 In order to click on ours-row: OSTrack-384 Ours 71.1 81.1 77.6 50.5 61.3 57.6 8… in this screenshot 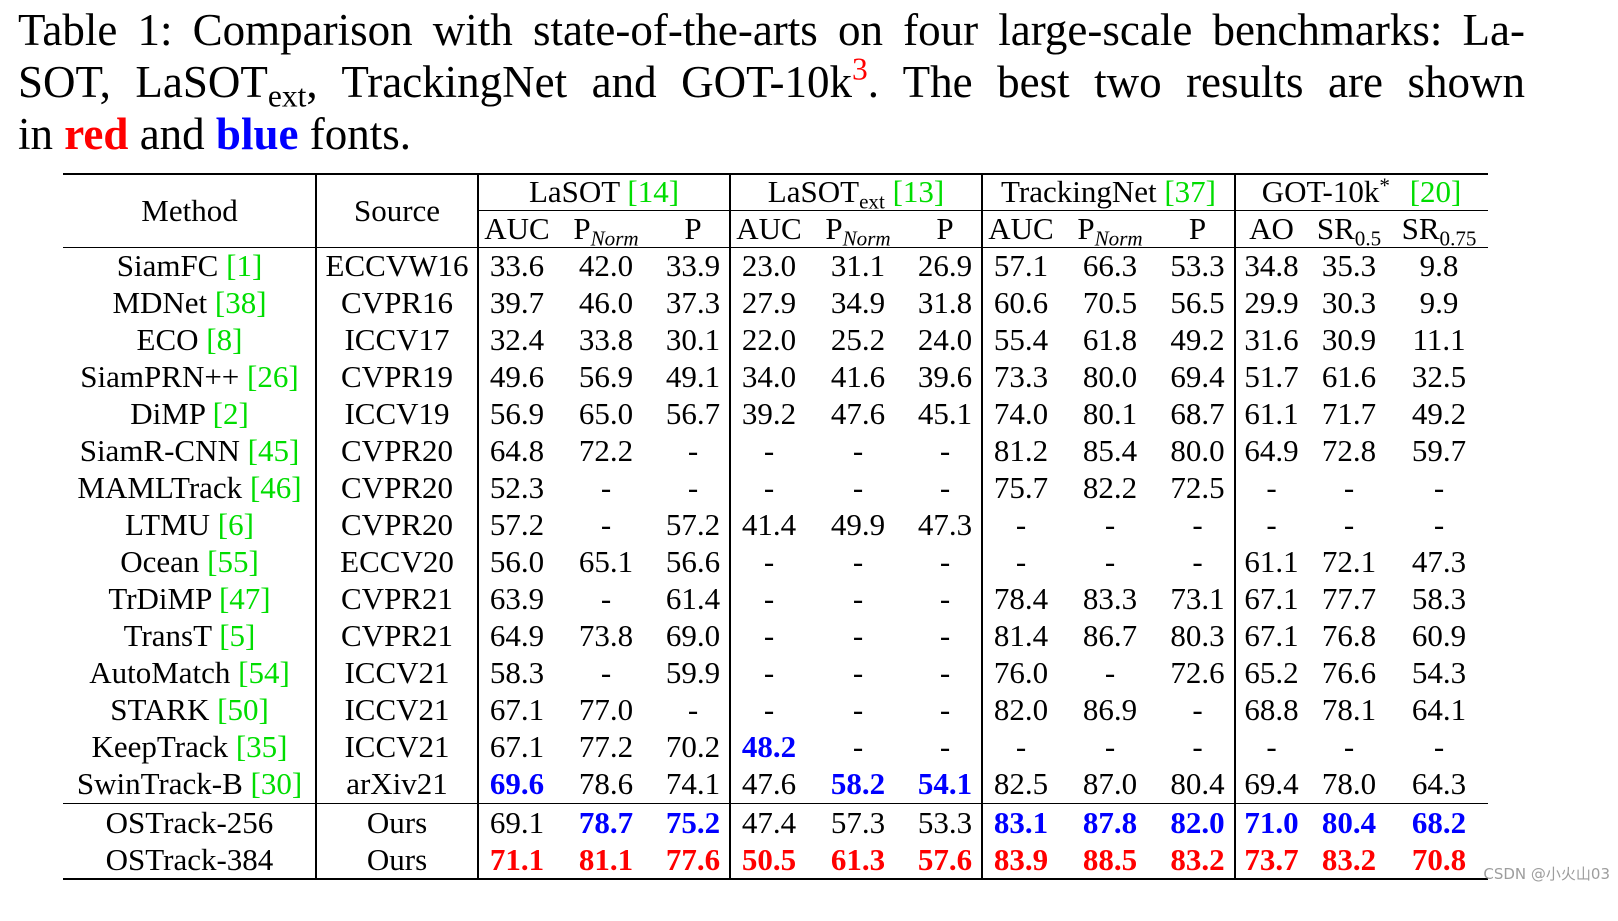, I will do `click(775, 859)`.